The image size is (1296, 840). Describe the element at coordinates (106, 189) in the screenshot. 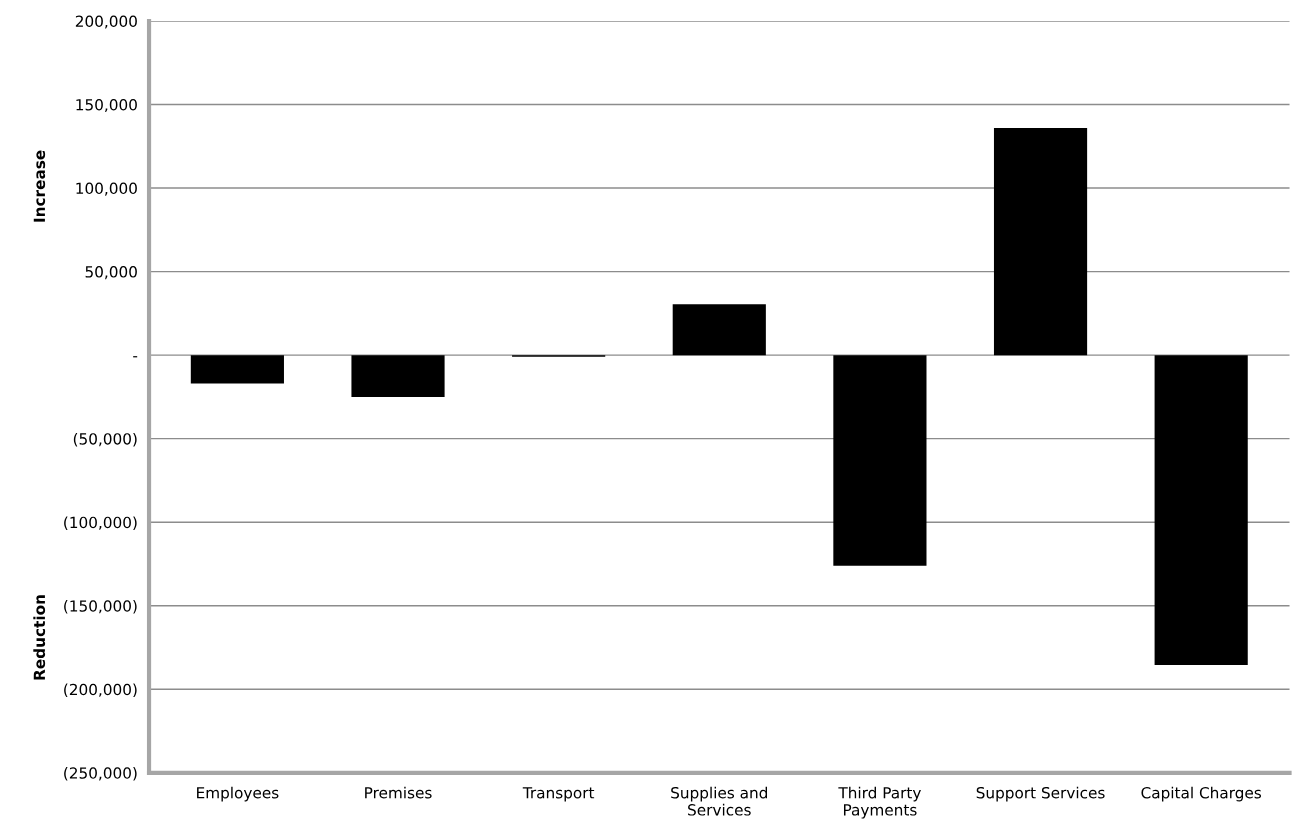

I see `y-tick-label: 100,000` at that location.